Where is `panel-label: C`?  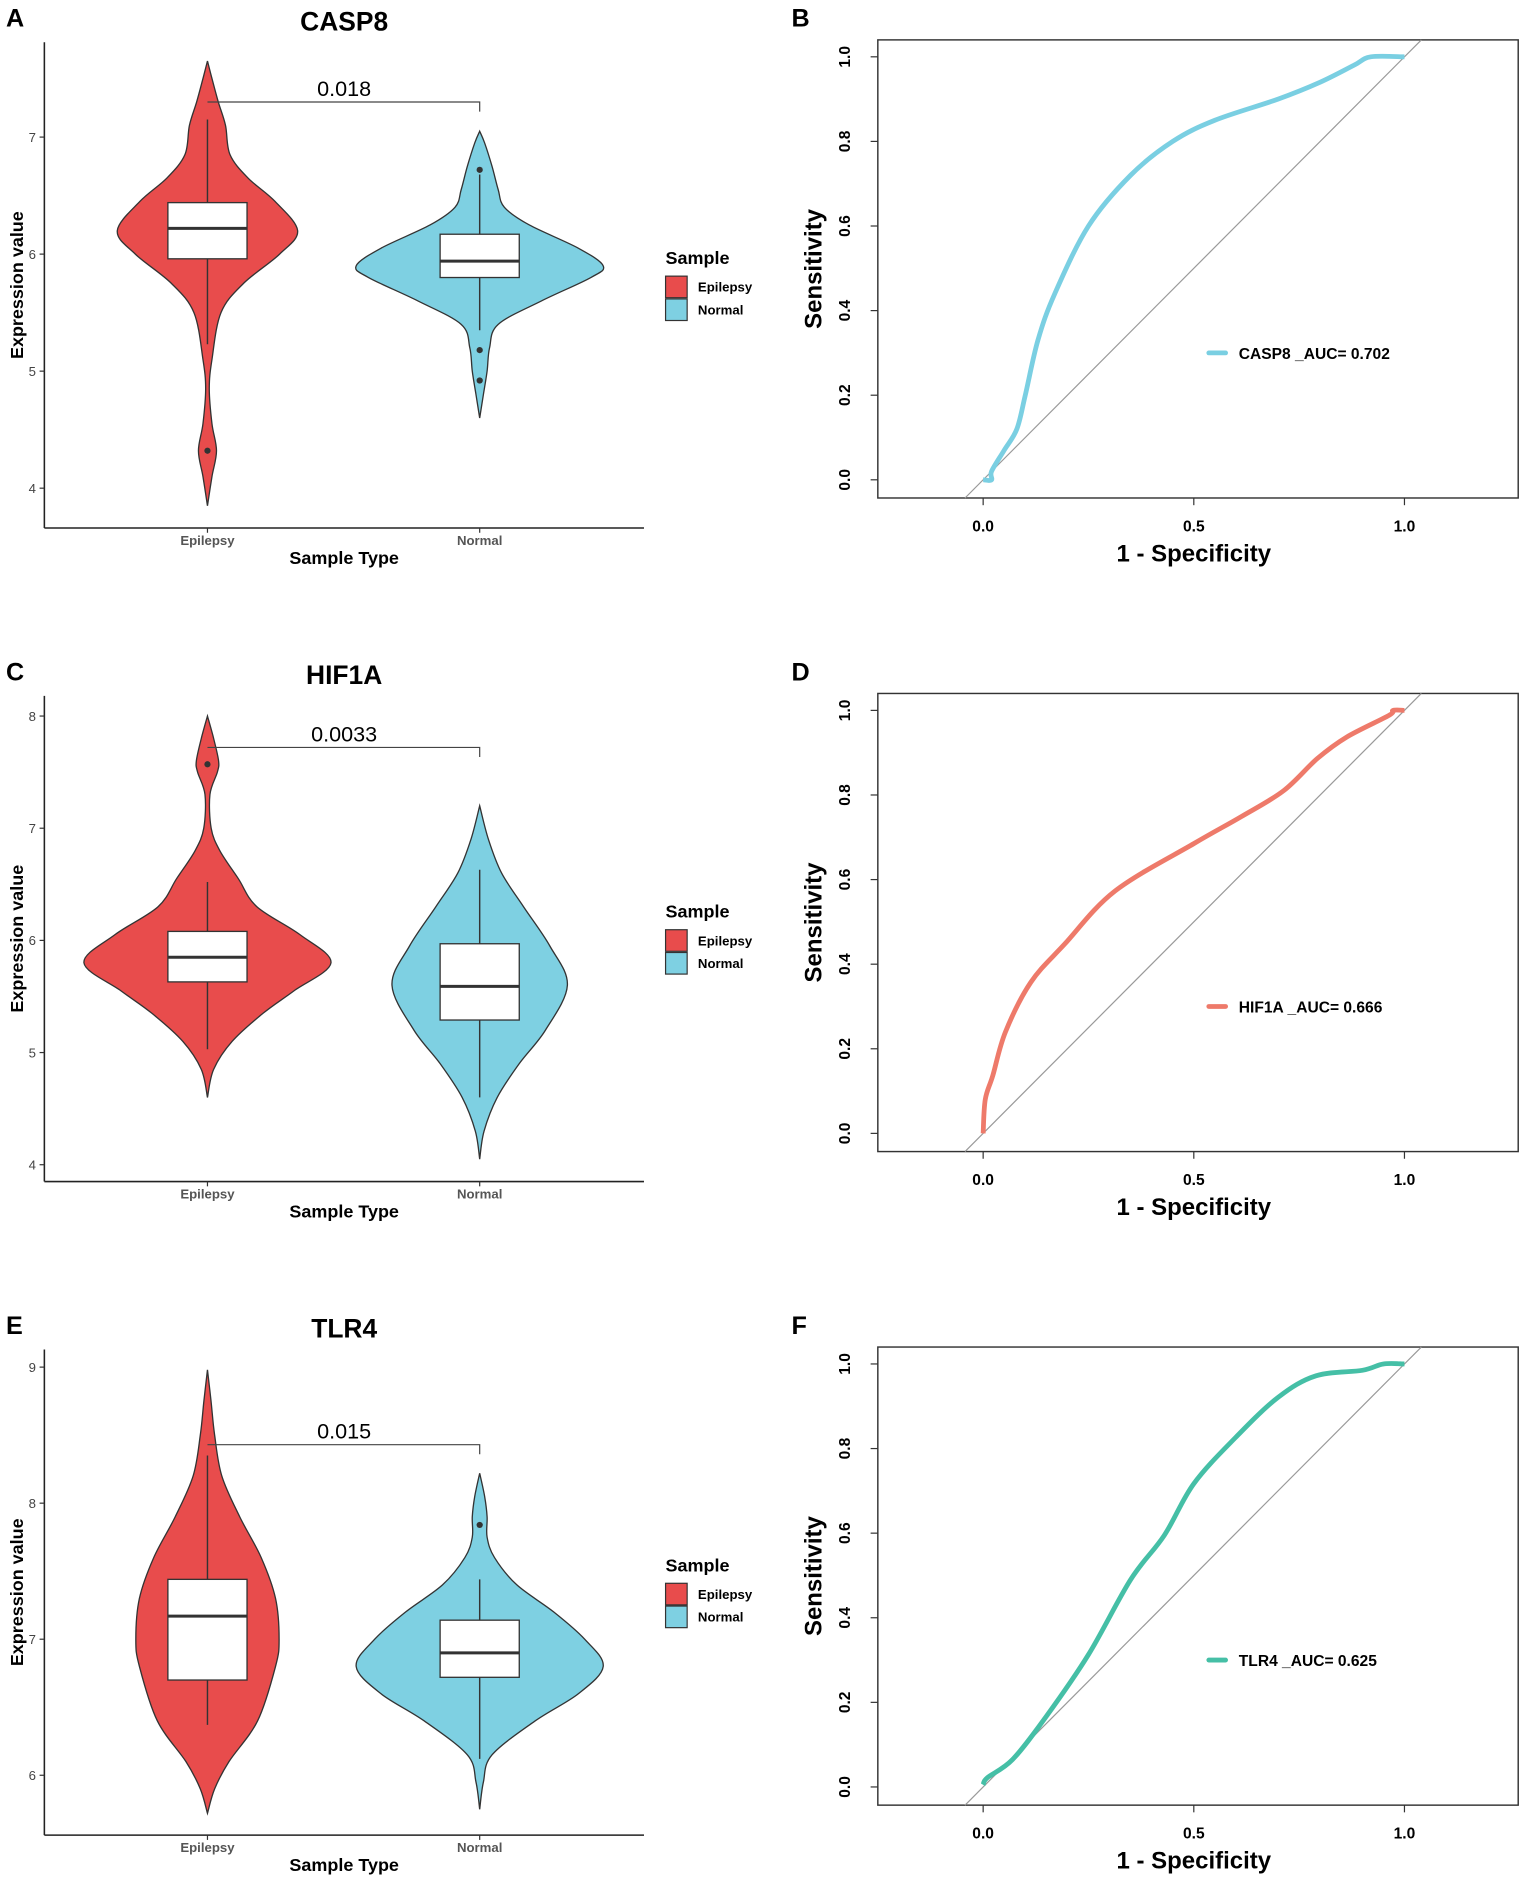 panel-label: C is located at coordinates (15, 672).